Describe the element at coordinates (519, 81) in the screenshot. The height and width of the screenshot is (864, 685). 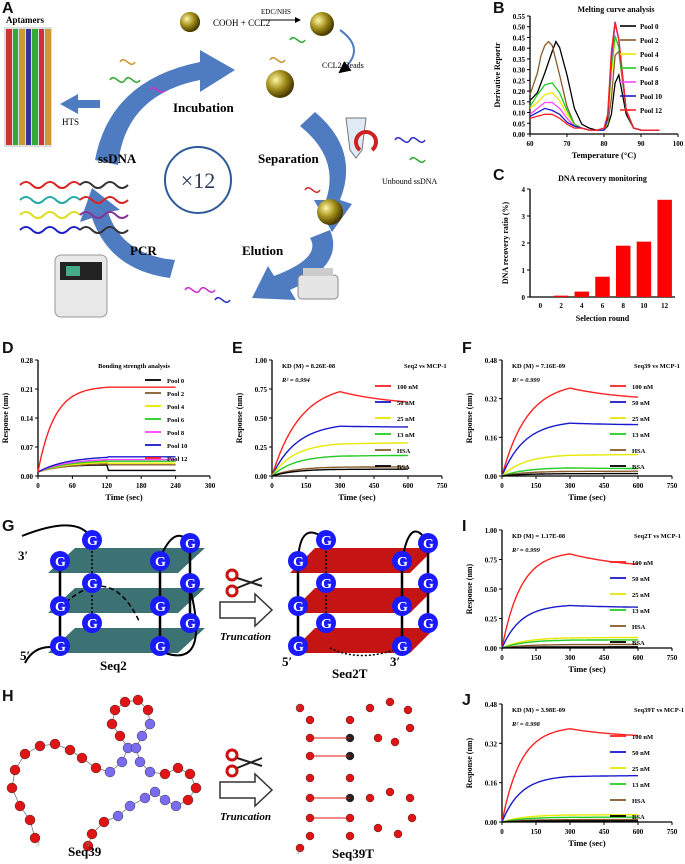
I see `y-tick-label: 0.25` at that location.